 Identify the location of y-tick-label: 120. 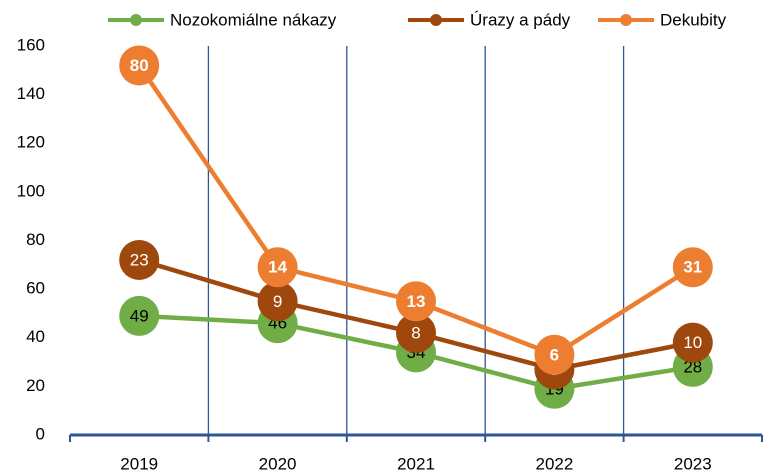
(31, 142).